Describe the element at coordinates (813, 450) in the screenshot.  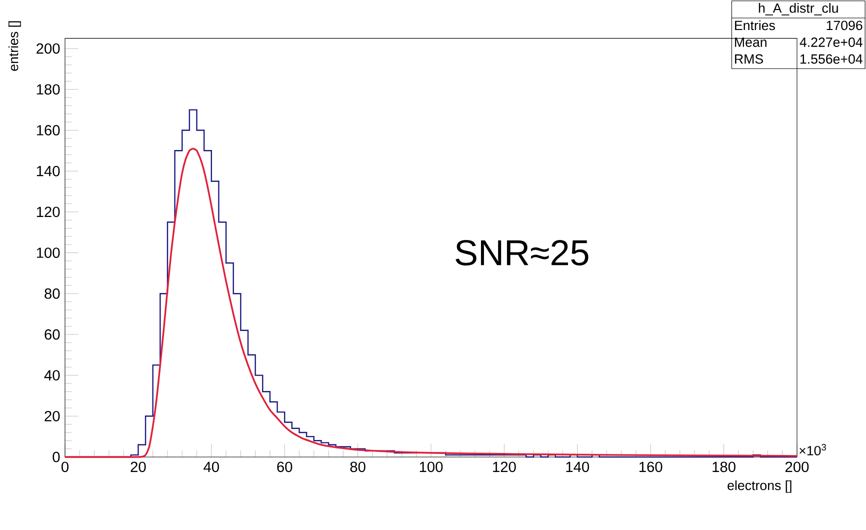
I see `text: ×10$^{3}$` at that location.